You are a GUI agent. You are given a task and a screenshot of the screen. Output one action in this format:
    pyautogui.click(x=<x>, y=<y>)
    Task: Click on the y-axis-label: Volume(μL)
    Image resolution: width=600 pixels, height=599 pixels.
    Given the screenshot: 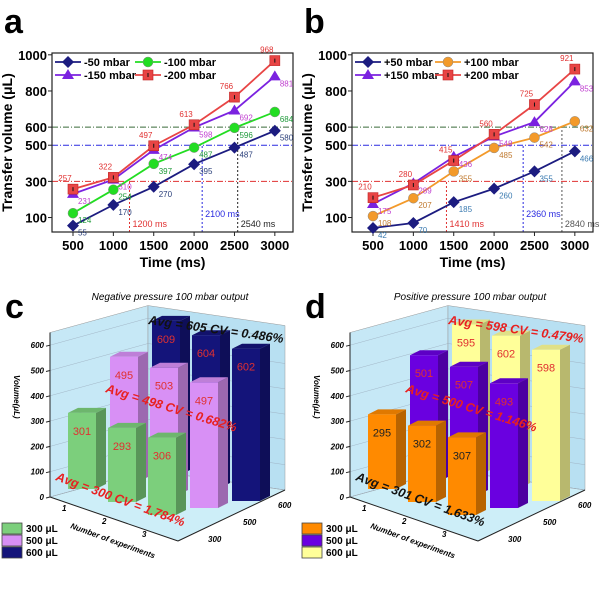 What is the action you would take?
    pyautogui.click(x=316, y=397)
    